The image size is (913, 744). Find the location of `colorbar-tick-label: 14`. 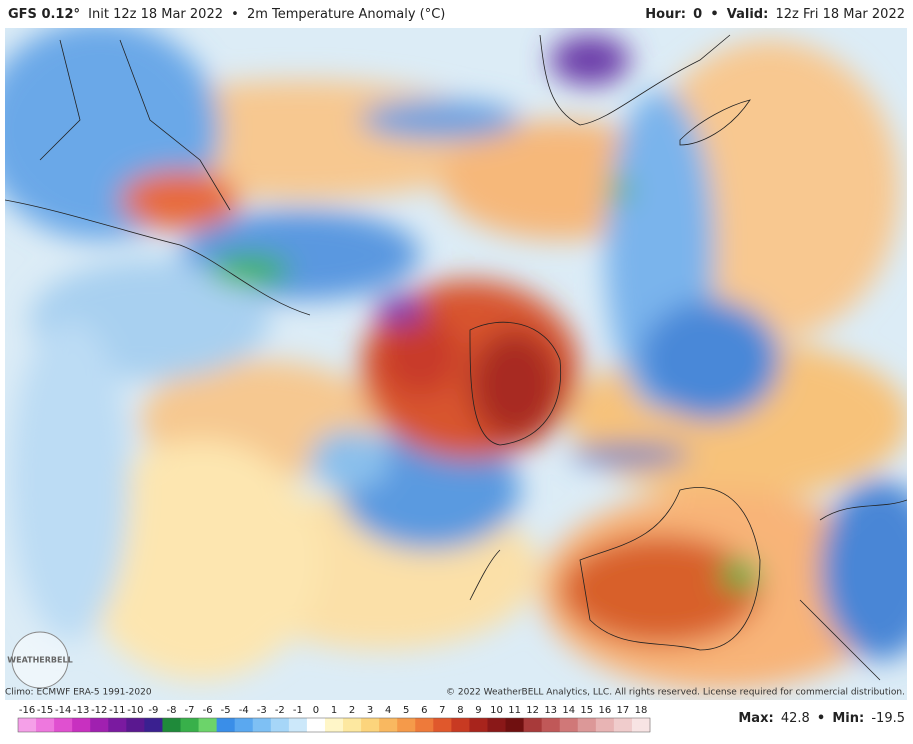

colorbar-tick-label: 14 is located at coordinates (568, 710).